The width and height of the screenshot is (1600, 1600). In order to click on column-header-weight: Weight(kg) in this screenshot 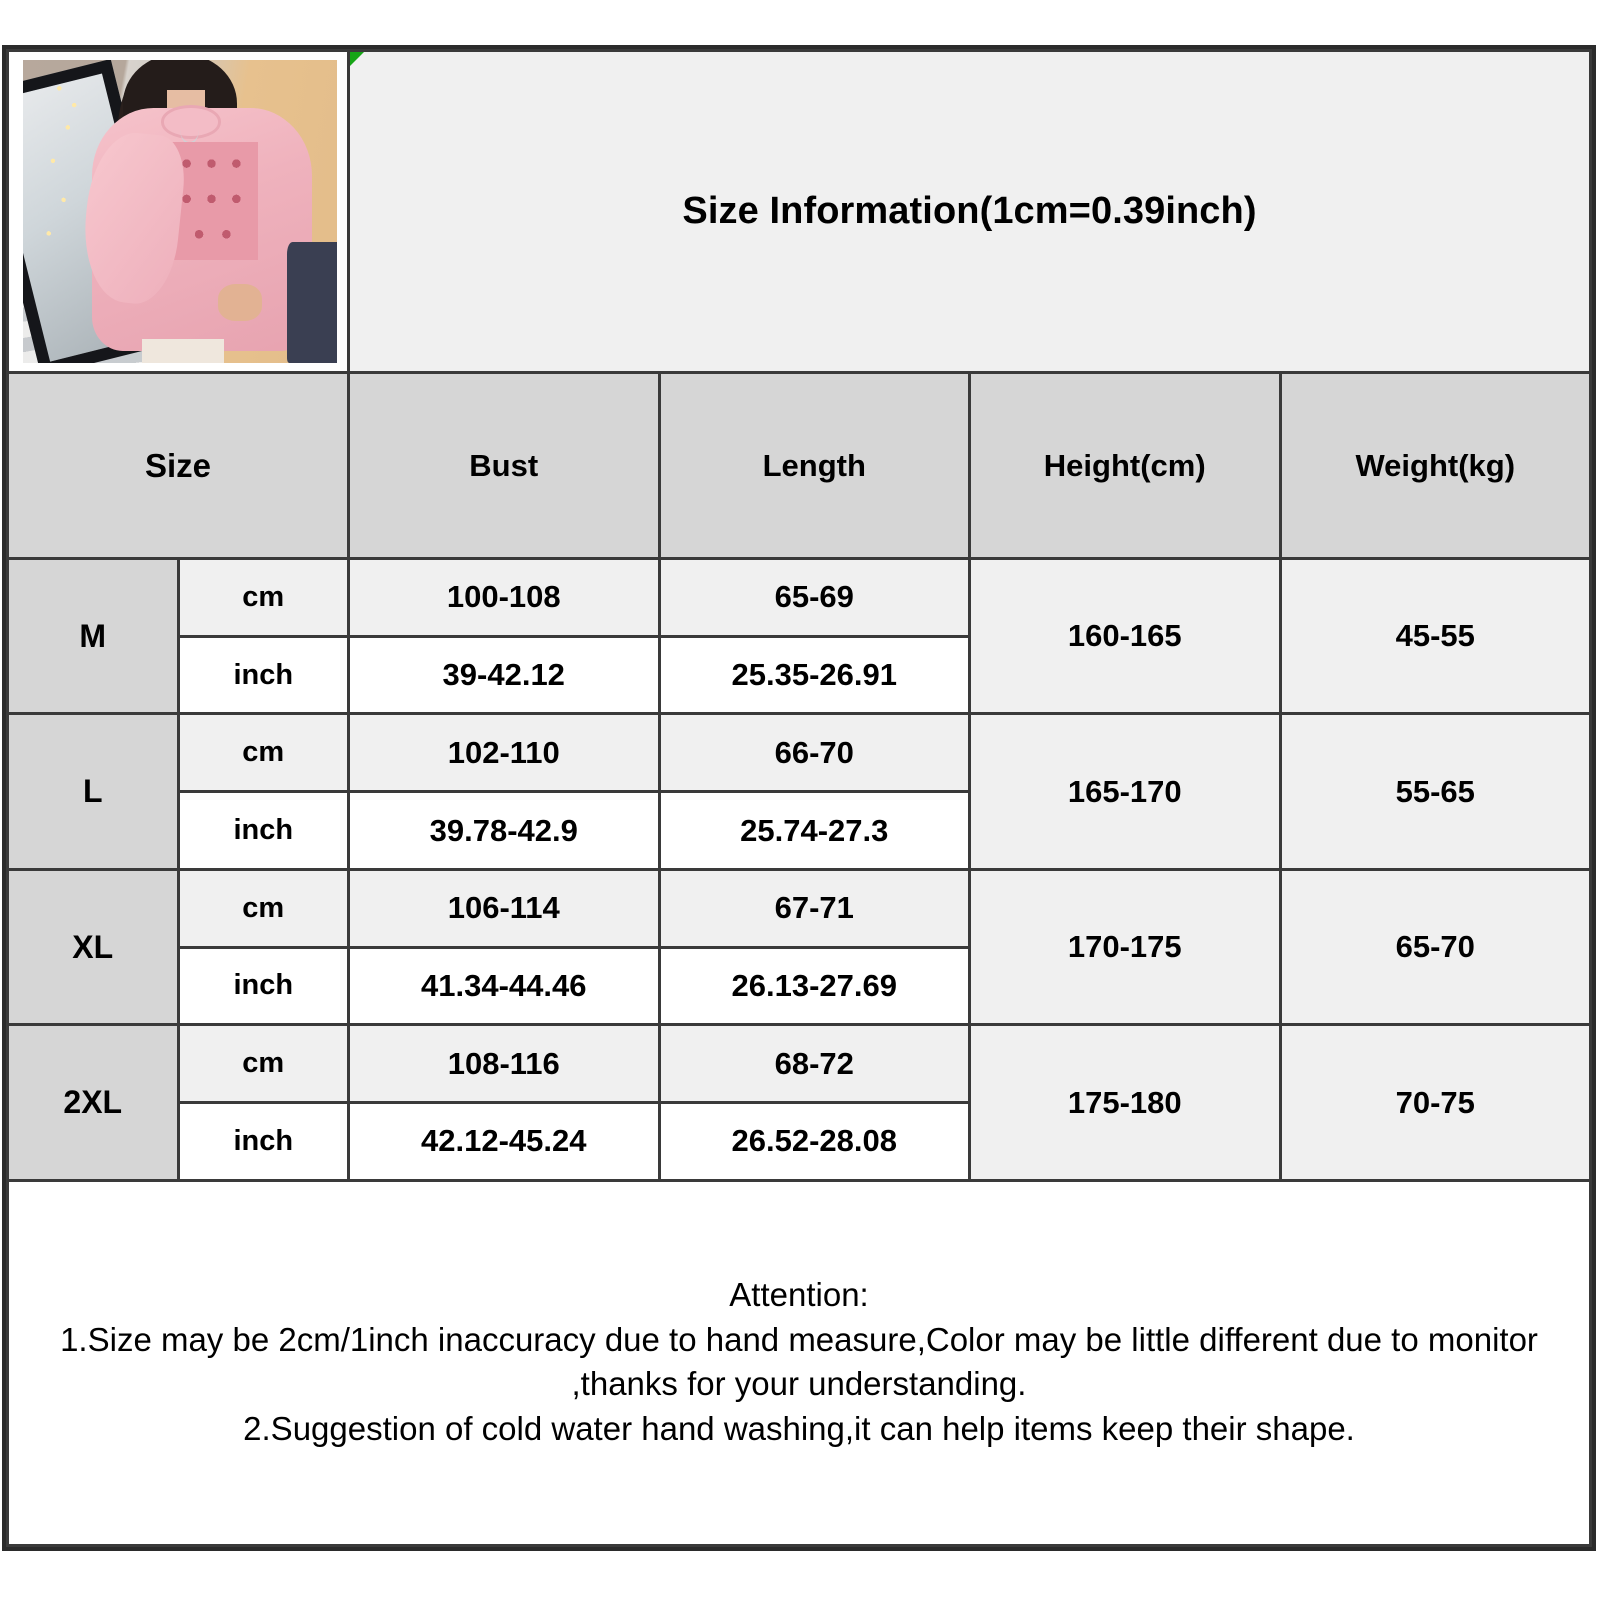, I will do `click(1435, 465)`.